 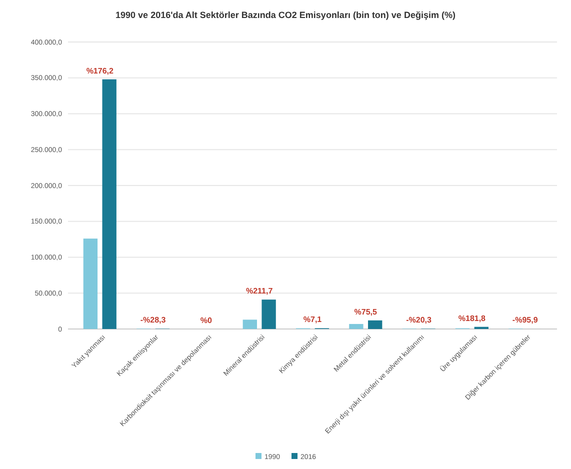 What do you see at coordinates (472, 318) in the screenshot?
I see `annotation: %181,8` at bounding box center [472, 318].